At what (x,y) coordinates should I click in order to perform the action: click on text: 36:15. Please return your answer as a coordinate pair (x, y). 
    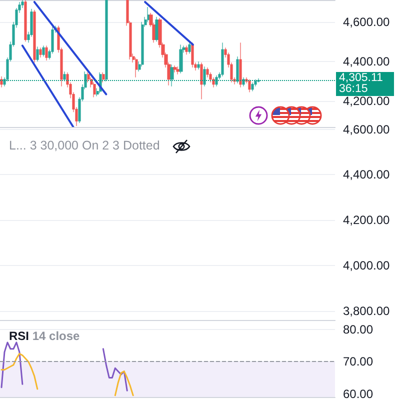
    Looking at the image, I should click on (354, 89).